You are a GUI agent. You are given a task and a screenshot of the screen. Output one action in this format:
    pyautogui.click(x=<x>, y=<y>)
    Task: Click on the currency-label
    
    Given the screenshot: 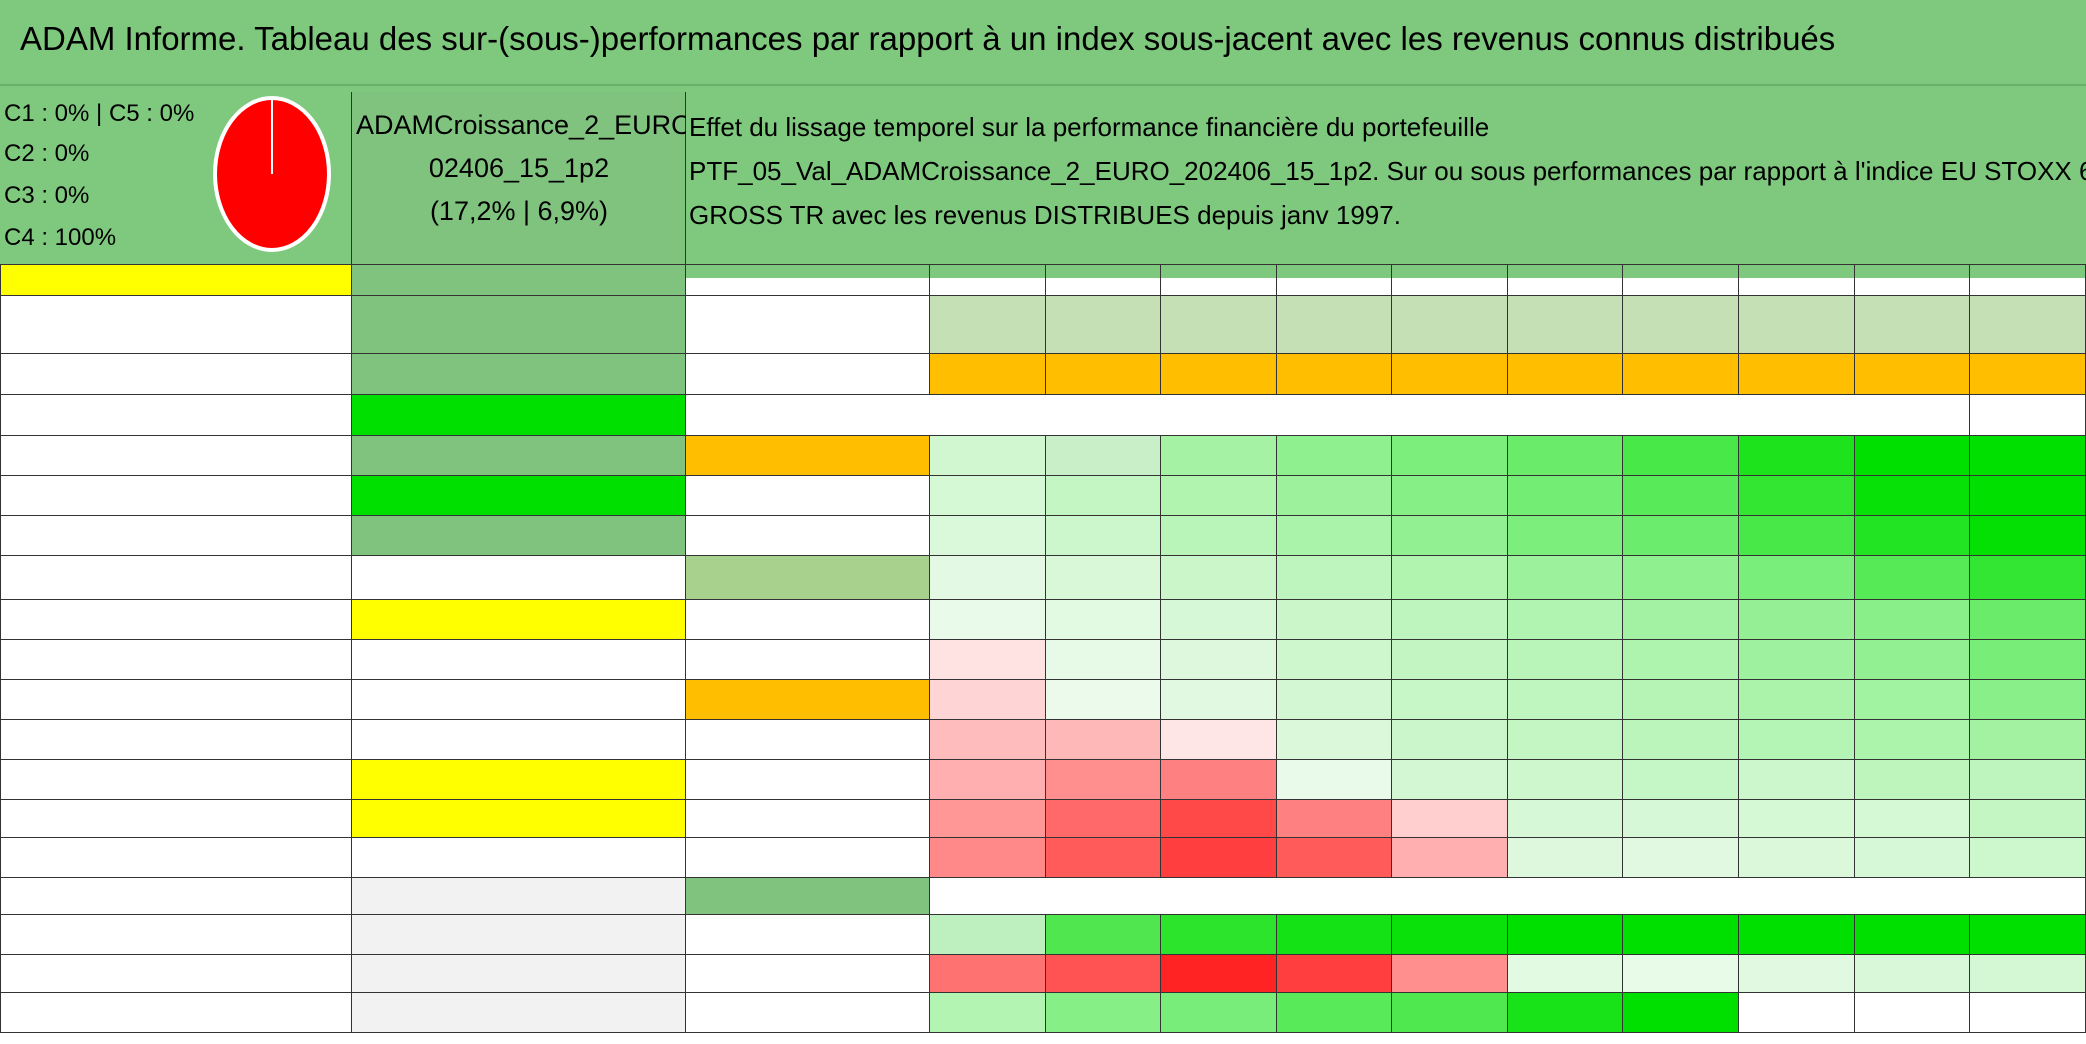 What is the action you would take?
    pyautogui.click(x=519, y=280)
    